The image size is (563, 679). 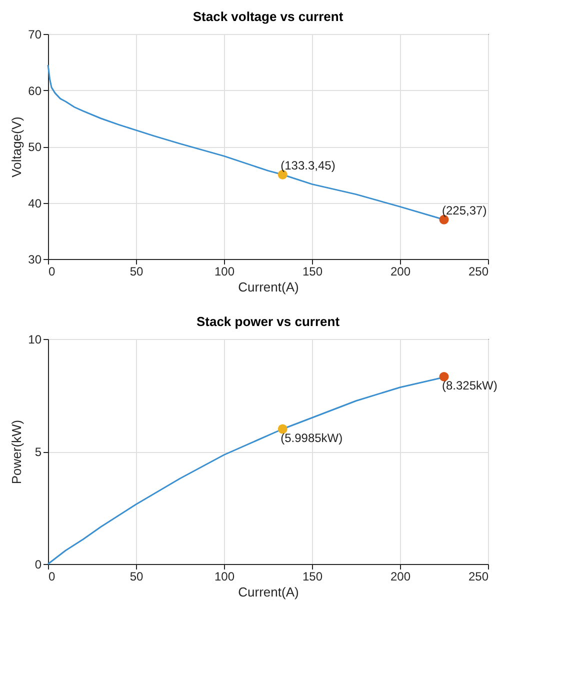 I want to click on annotation: (8.325kW), so click(x=470, y=385).